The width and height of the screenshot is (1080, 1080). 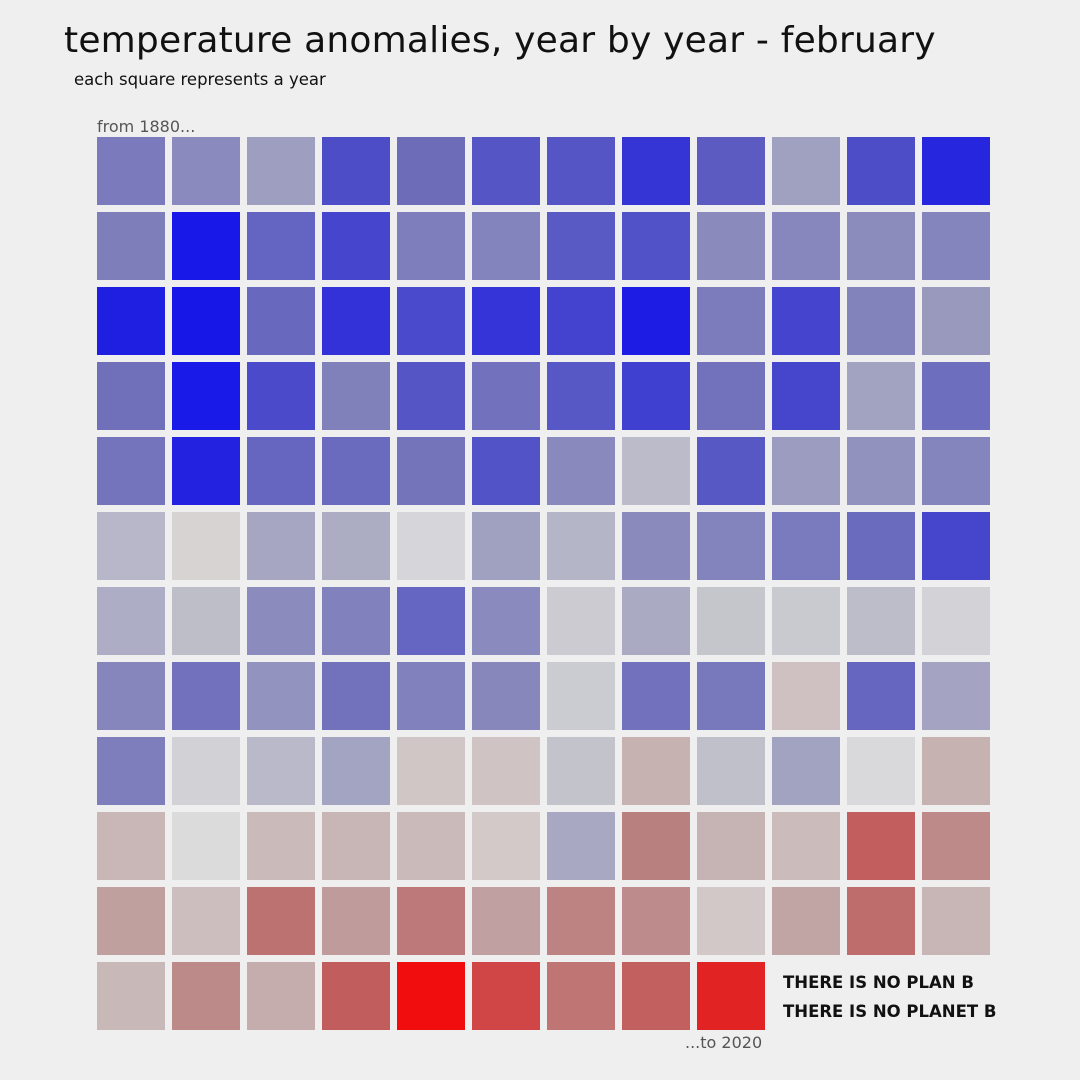 I want to click on year-square-1992, so click(x=431, y=846).